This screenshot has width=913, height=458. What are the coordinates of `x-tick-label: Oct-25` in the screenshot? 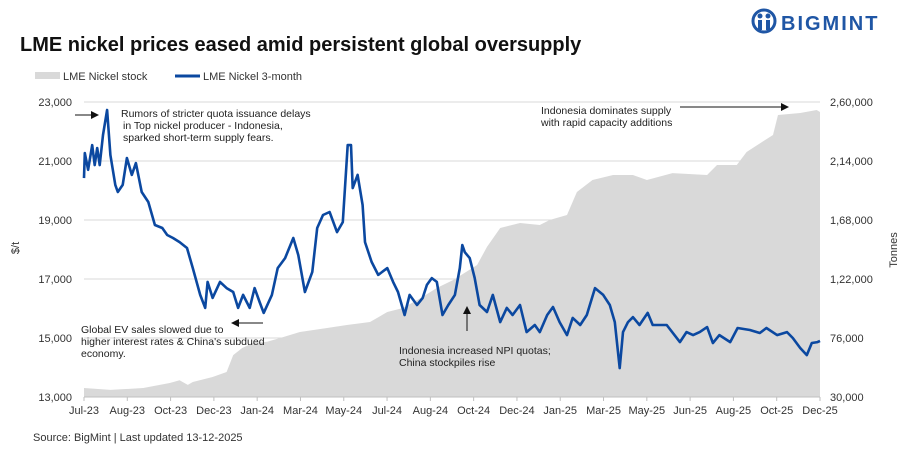 It's located at (776, 411).